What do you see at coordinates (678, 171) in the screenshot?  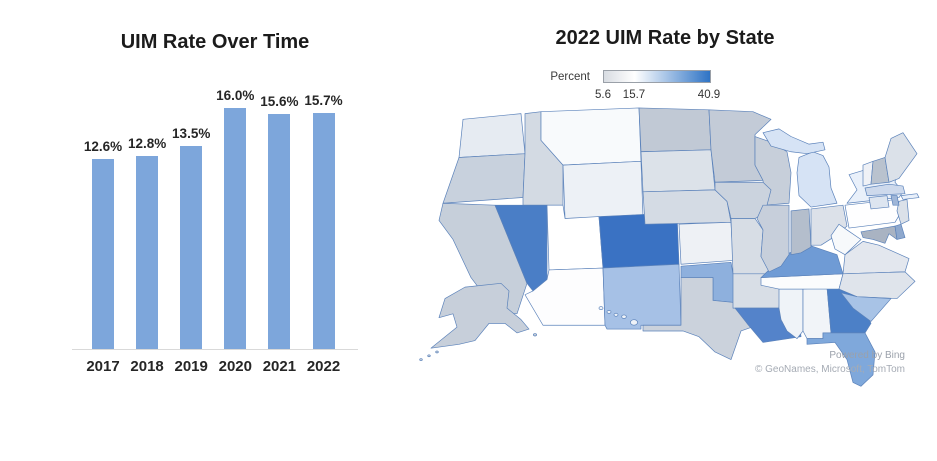 I see `state-SD` at bounding box center [678, 171].